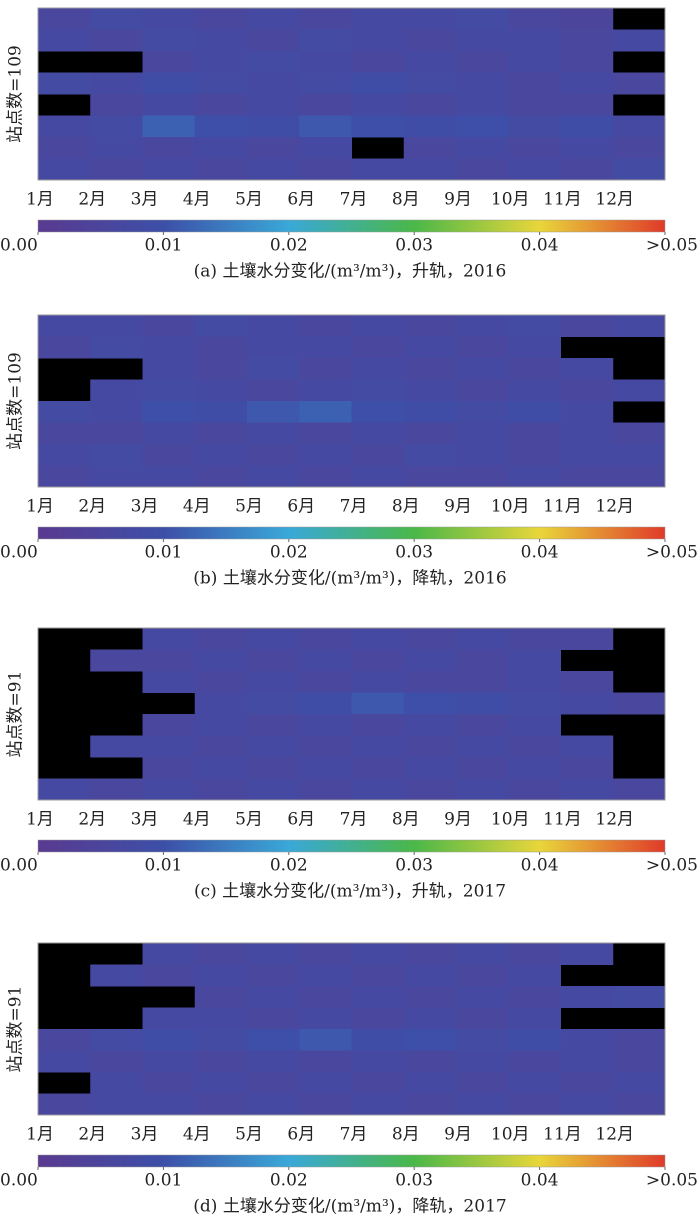 The image size is (700, 1230). What do you see at coordinates (92, 200) in the screenshot?
I see `x-tick-label: 2月` at bounding box center [92, 200].